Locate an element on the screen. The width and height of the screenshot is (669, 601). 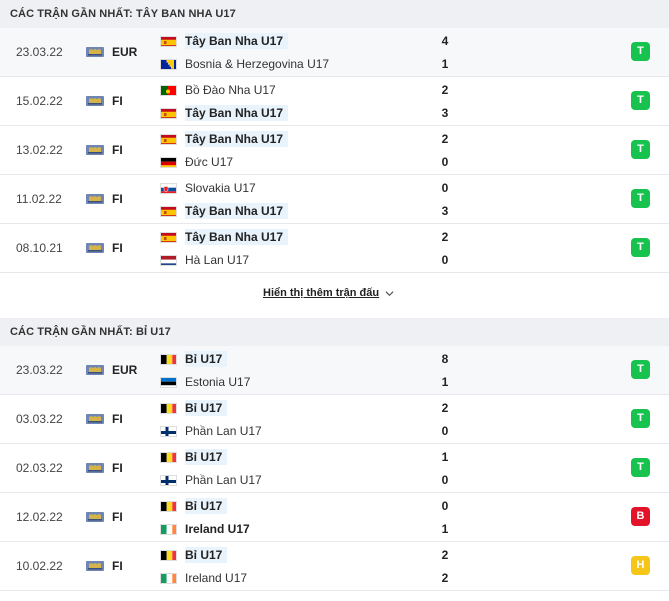
competition-code: EUR is located at coordinates (125, 370).